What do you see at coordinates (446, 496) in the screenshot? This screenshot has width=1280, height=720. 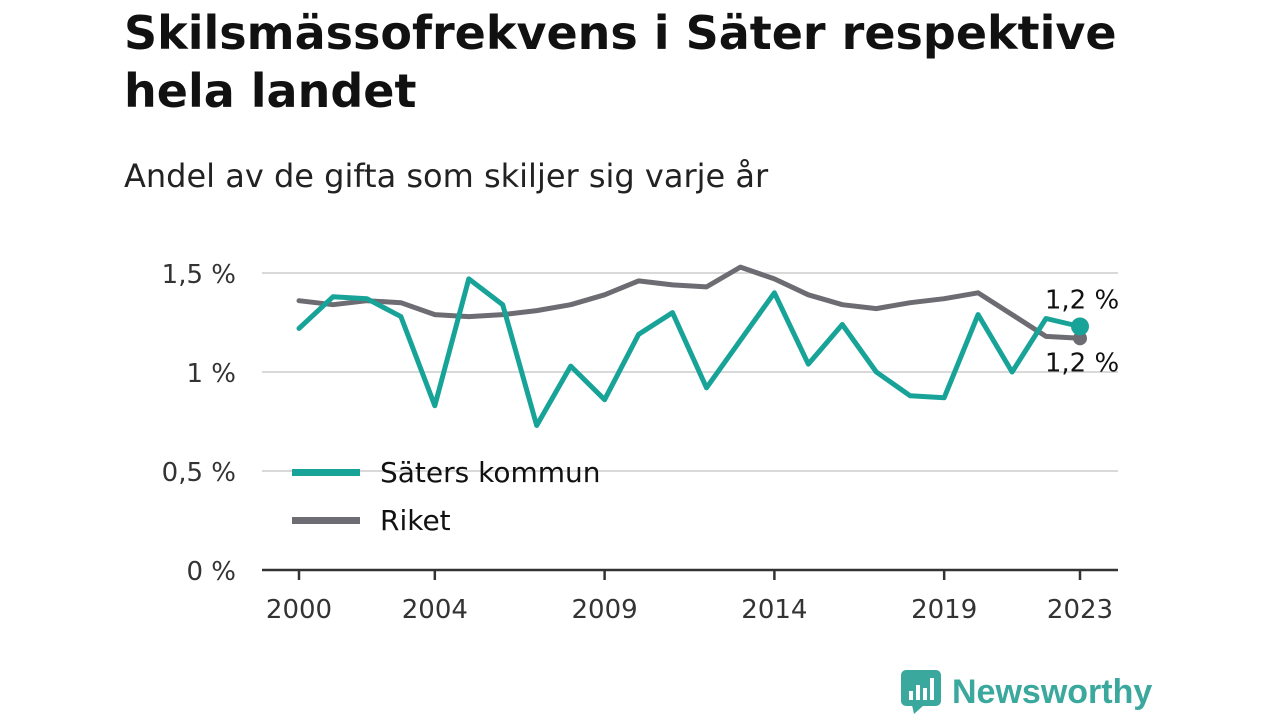 I see `legend: Säters kommun Riket` at bounding box center [446, 496].